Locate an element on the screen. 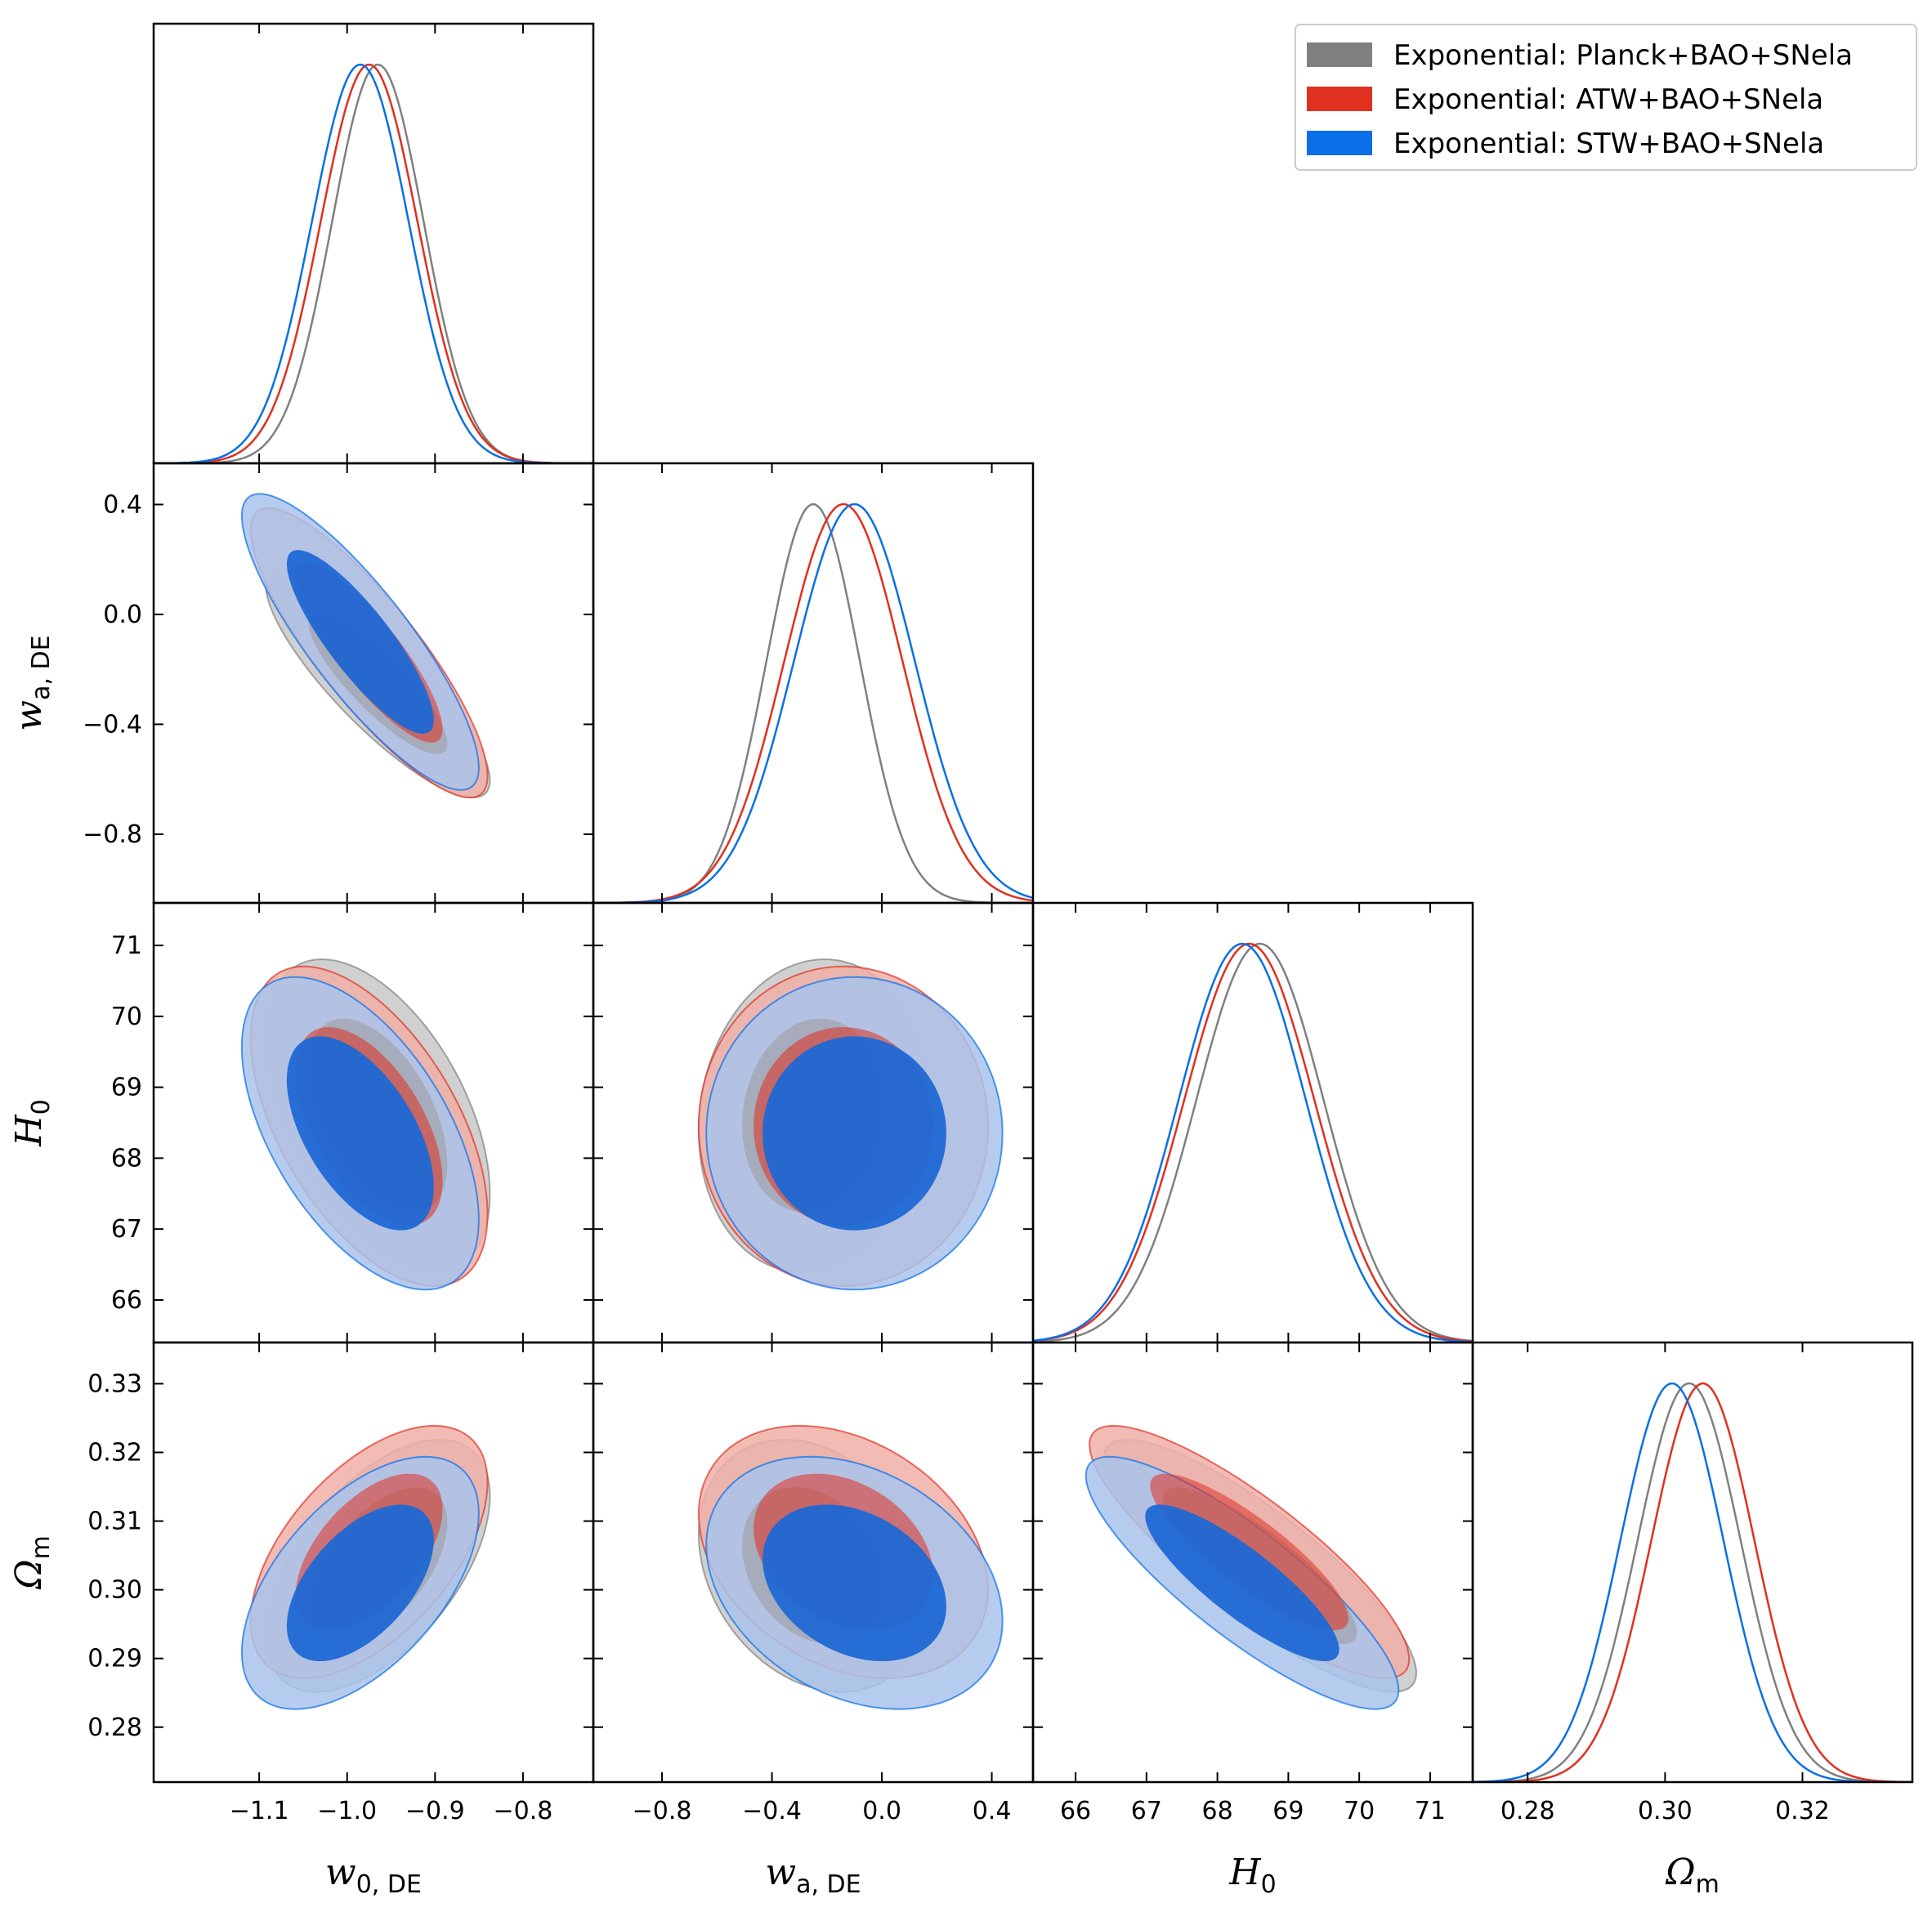  marginal-H0 is located at coordinates (1253, 1142).